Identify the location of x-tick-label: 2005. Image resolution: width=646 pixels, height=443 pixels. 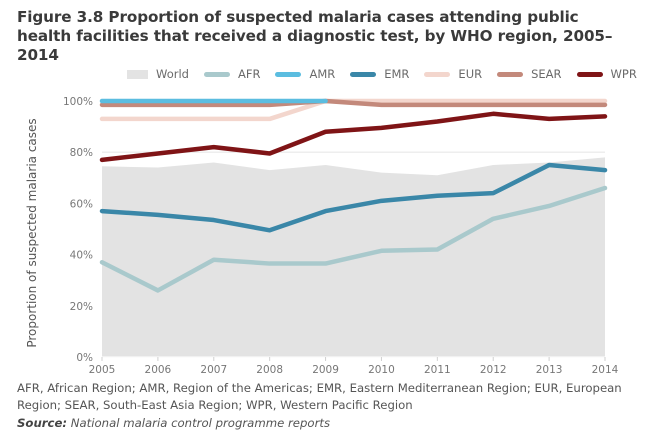
(102, 370).